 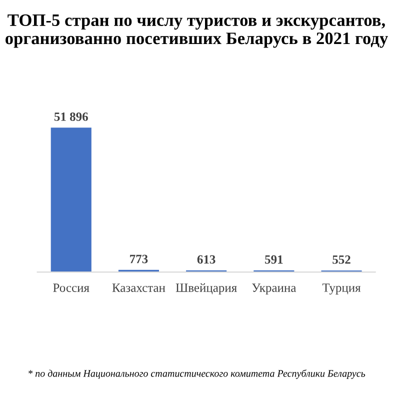 What do you see at coordinates (71, 116) in the screenshot?
I see `data-label: 51 896` at bounding box center [71, 116].